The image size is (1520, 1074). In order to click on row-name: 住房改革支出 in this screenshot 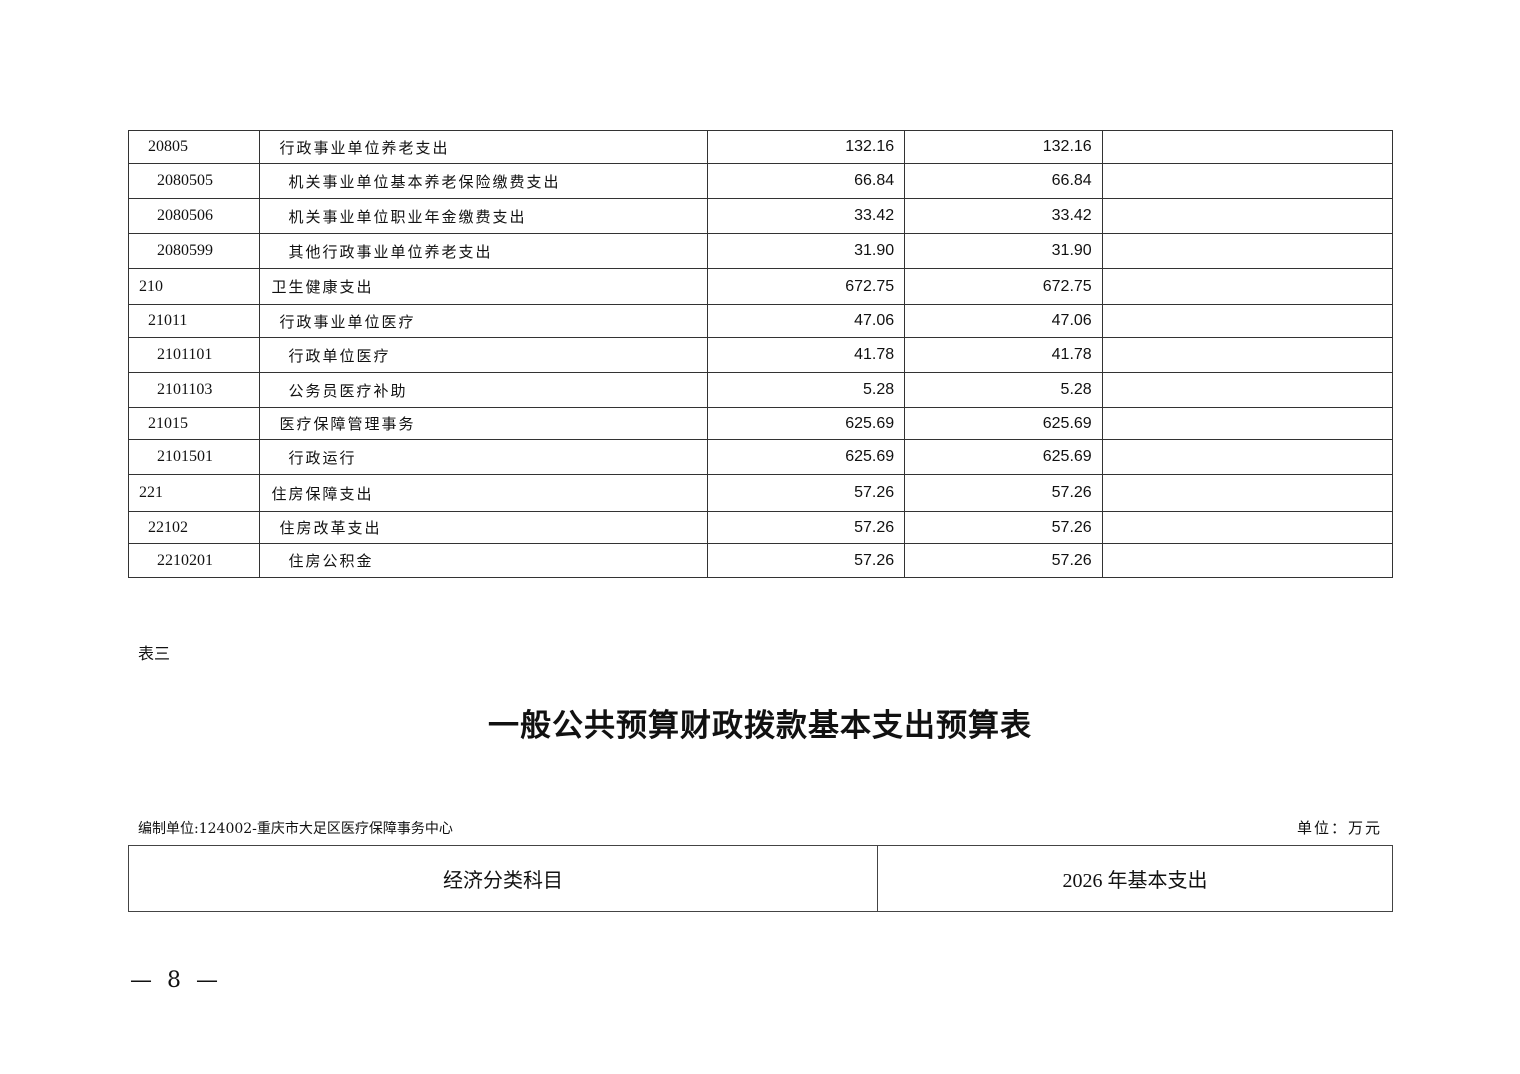, I will do `click(483, 527)`.